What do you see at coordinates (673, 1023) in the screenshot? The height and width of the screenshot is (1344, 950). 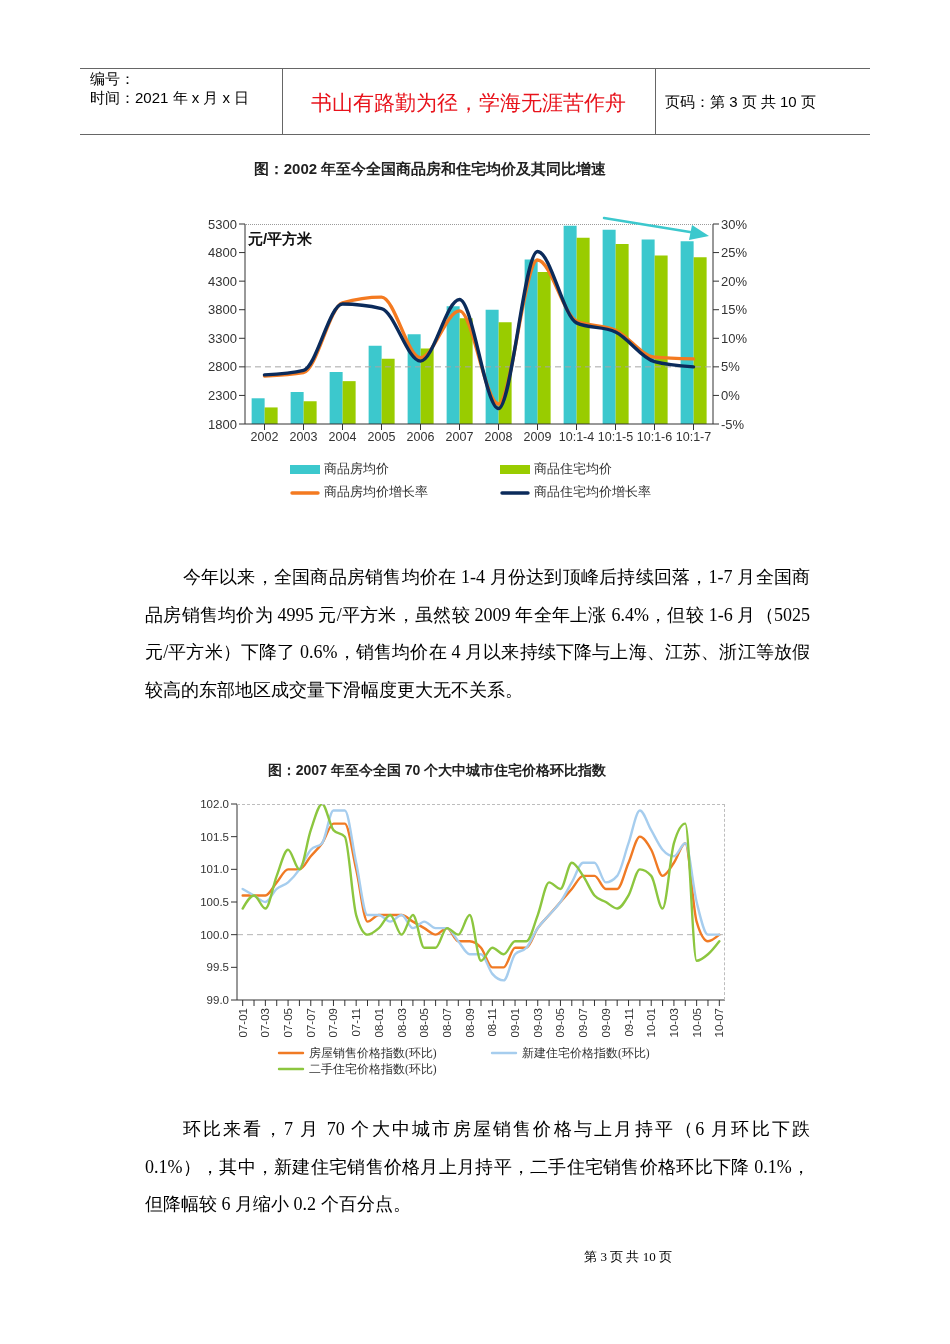 I see `x-tick-label: 10-03` at bounding box center [673, 1023].